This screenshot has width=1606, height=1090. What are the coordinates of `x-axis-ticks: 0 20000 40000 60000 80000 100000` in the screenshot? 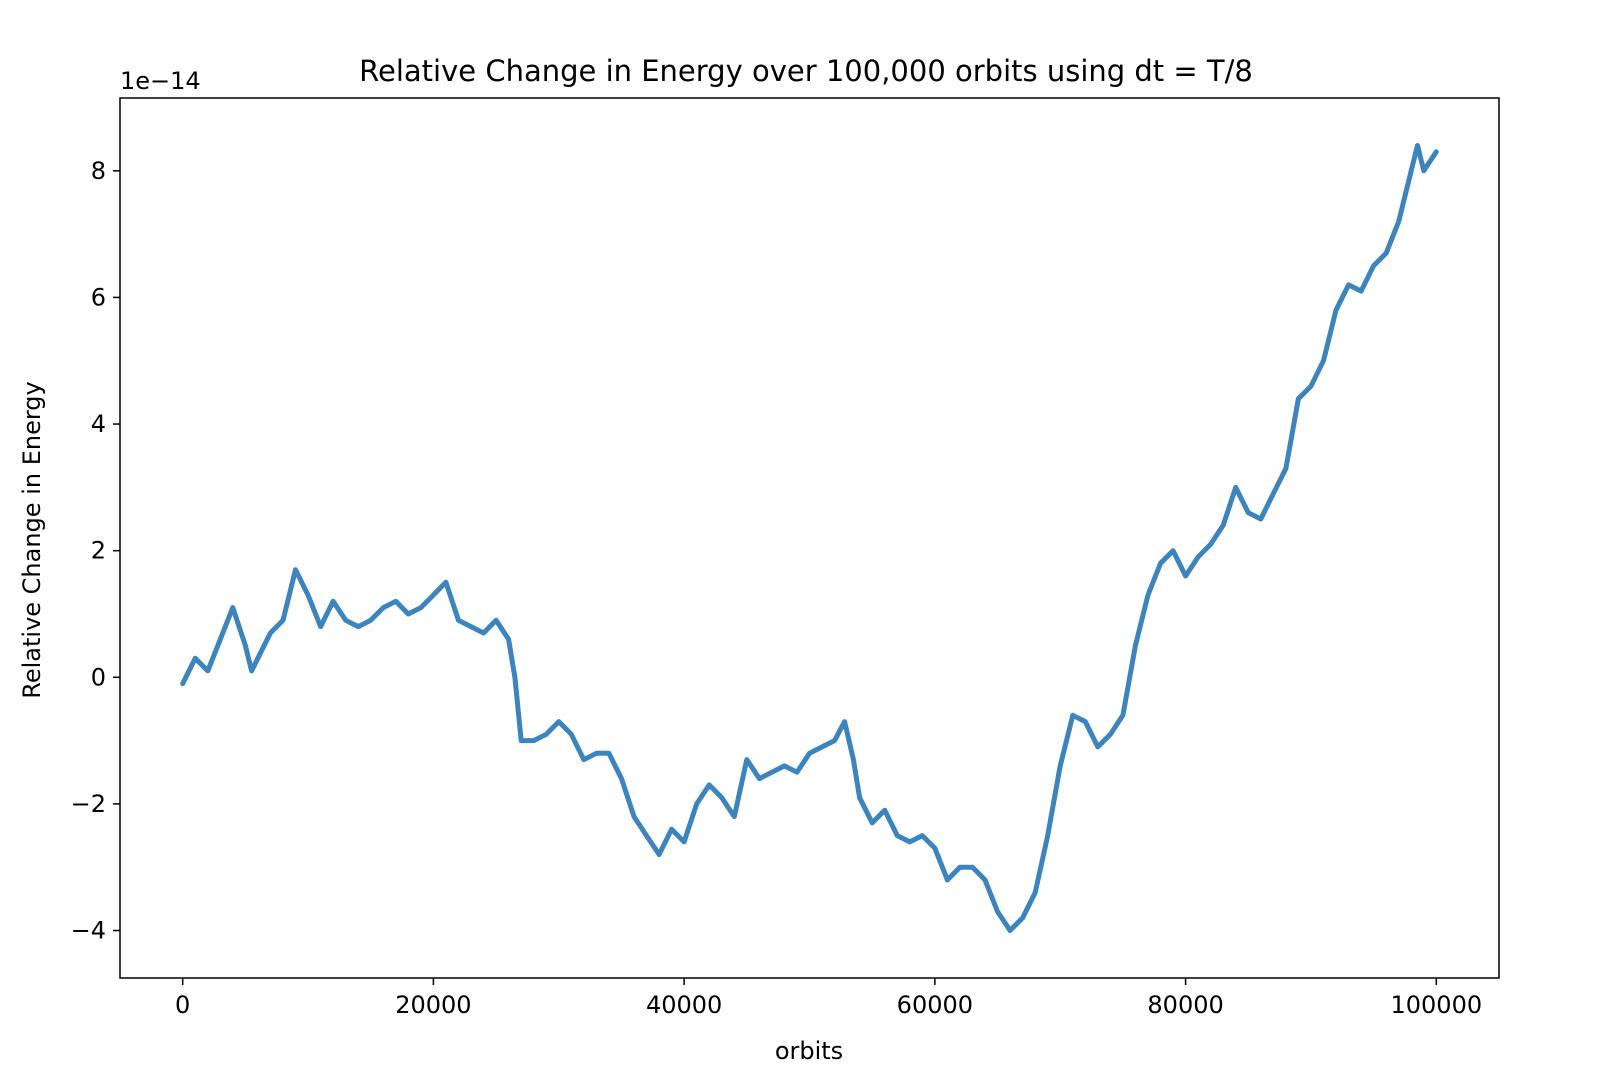 It's located at (828, 998).